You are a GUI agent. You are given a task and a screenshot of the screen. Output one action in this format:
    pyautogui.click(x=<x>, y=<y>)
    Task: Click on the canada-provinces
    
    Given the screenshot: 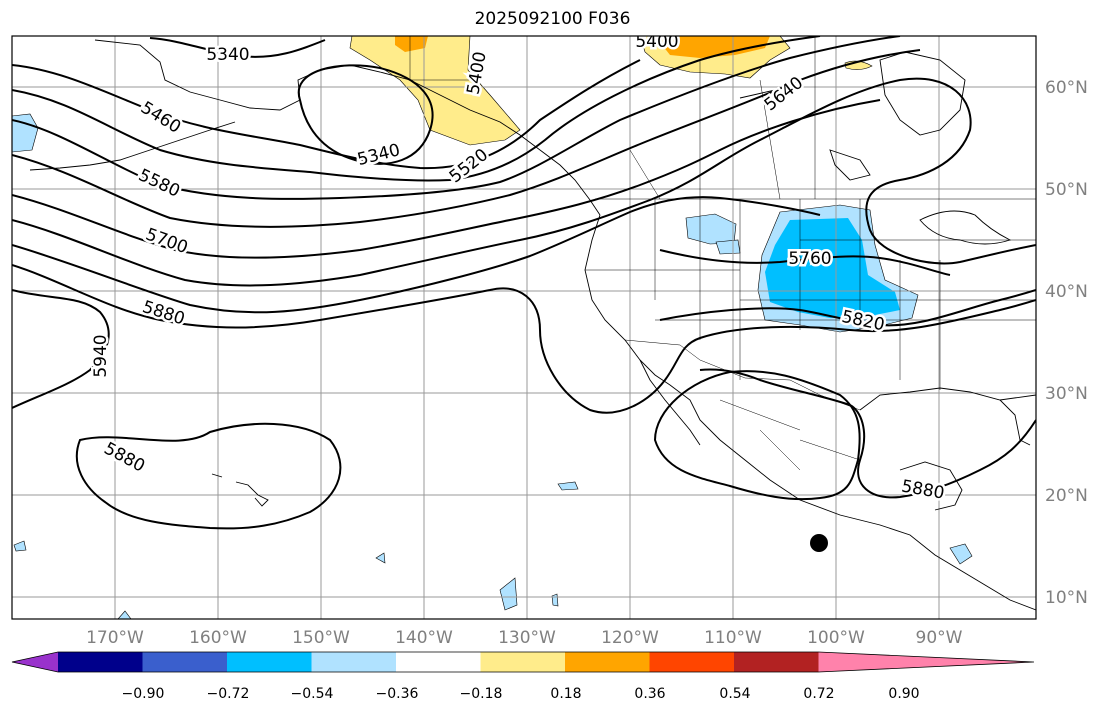 What is the action you would take?
    pyautogui.click(x=722, y=118)
    